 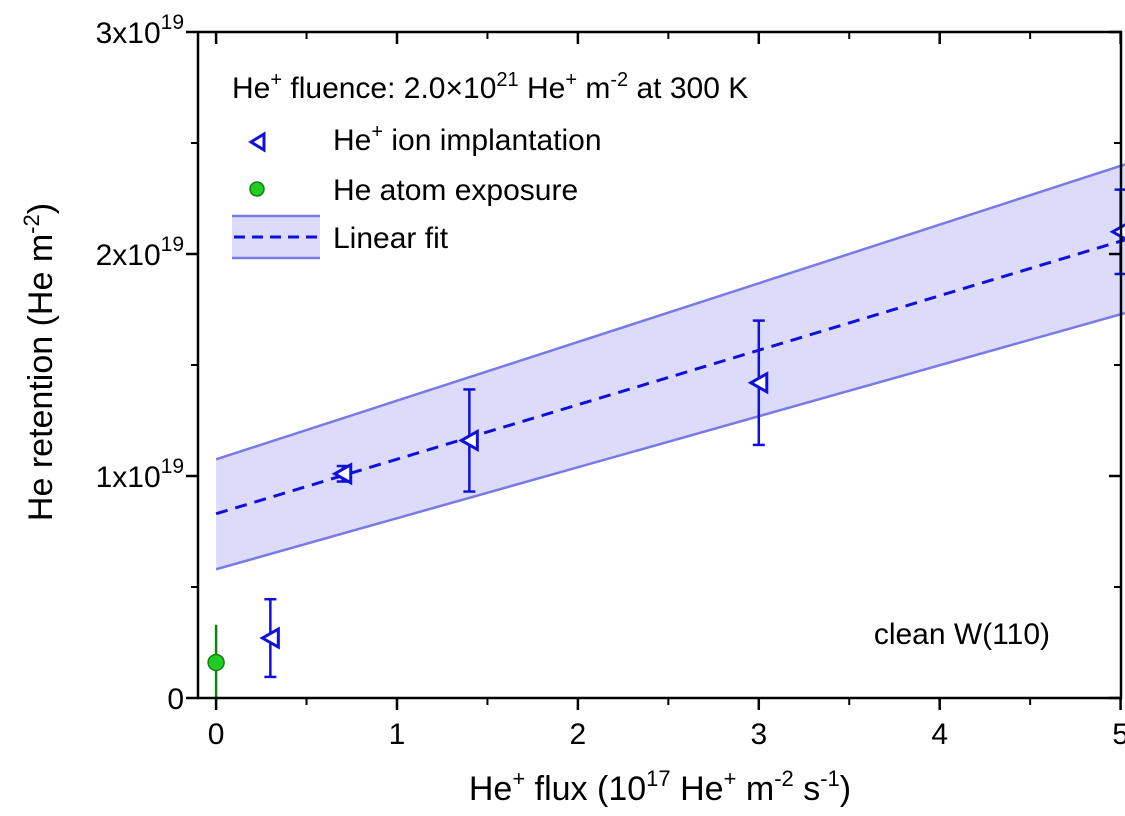 What do you see at coordinates (269, 638) in the screenshot?
I see `data-point-s0-p0` at bounding box center [269, 638].